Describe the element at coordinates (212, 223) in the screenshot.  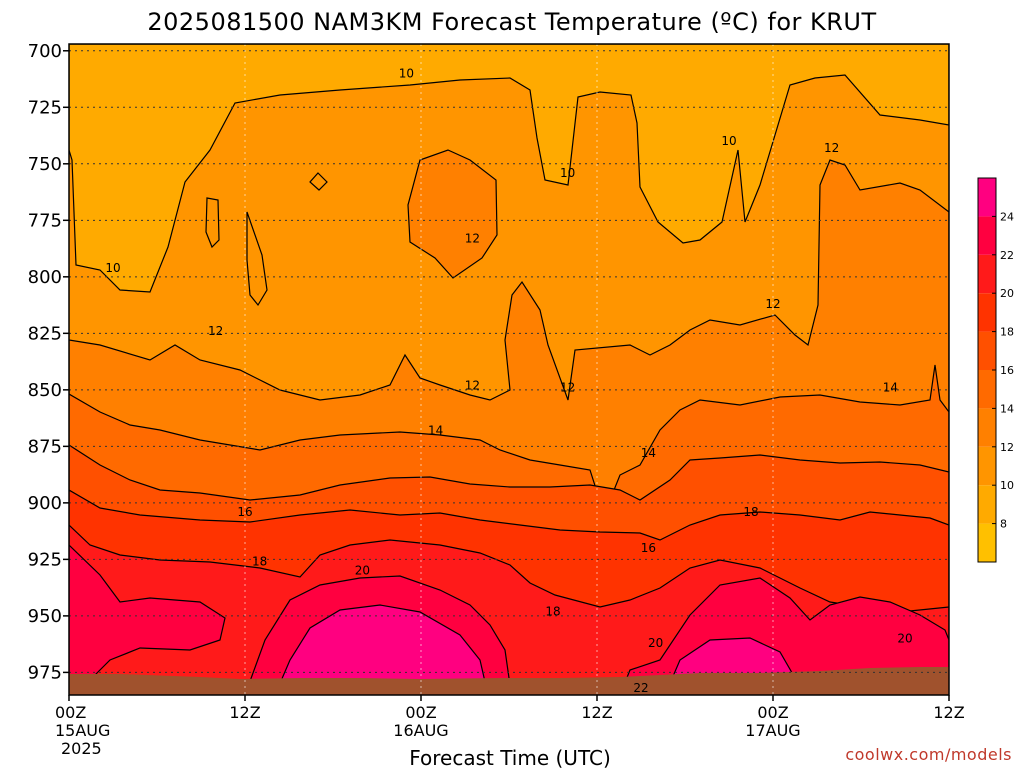
I see `band-island-b` at that location.